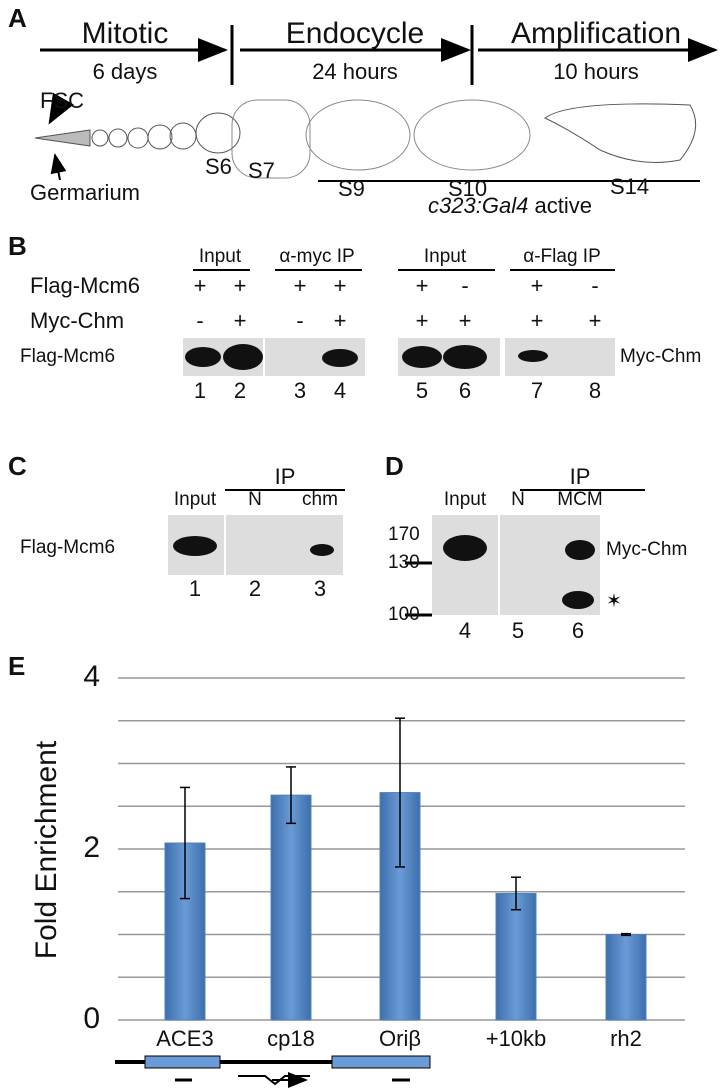 The image size is (724, 1091). I want to click on stage-name: Amplification, so click(596, 33).